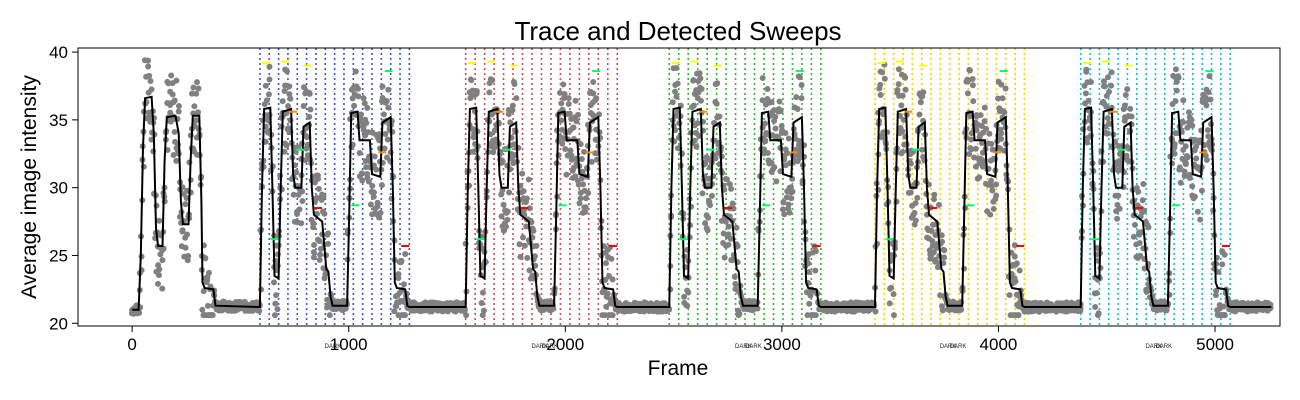  Describe the element at coordinates (782, 344) in the screenshot. I see `x-tick-label: 3000` at that location.